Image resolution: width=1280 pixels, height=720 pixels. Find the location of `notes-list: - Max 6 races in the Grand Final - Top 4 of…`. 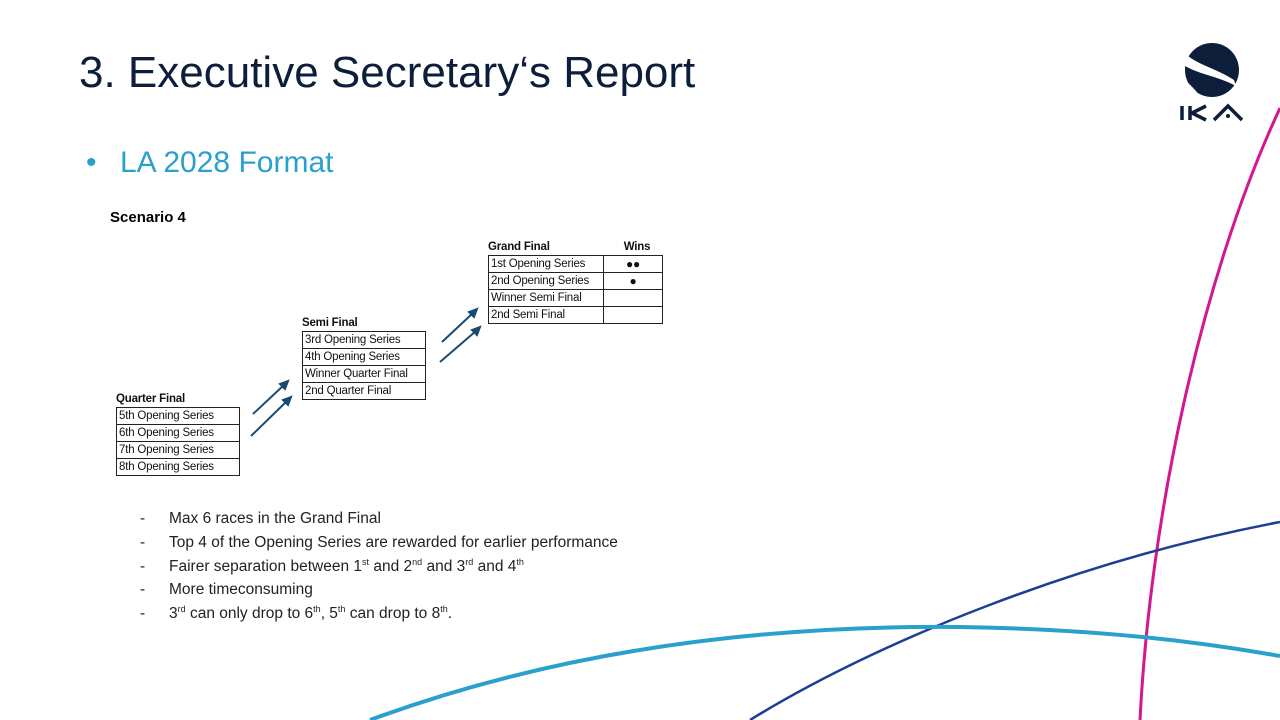

notes-list: - Max 6 races in the Grand Final - Top 4 of… is located at coordinates (379, 566).